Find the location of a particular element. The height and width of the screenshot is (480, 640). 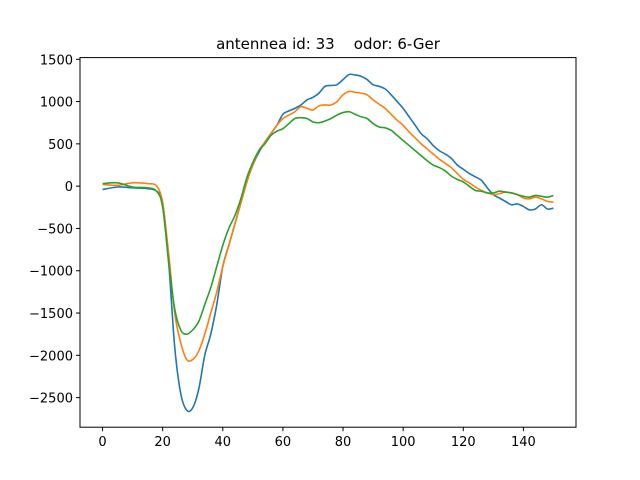

x-tick-label: 40 is located at coordinates (223, 442).